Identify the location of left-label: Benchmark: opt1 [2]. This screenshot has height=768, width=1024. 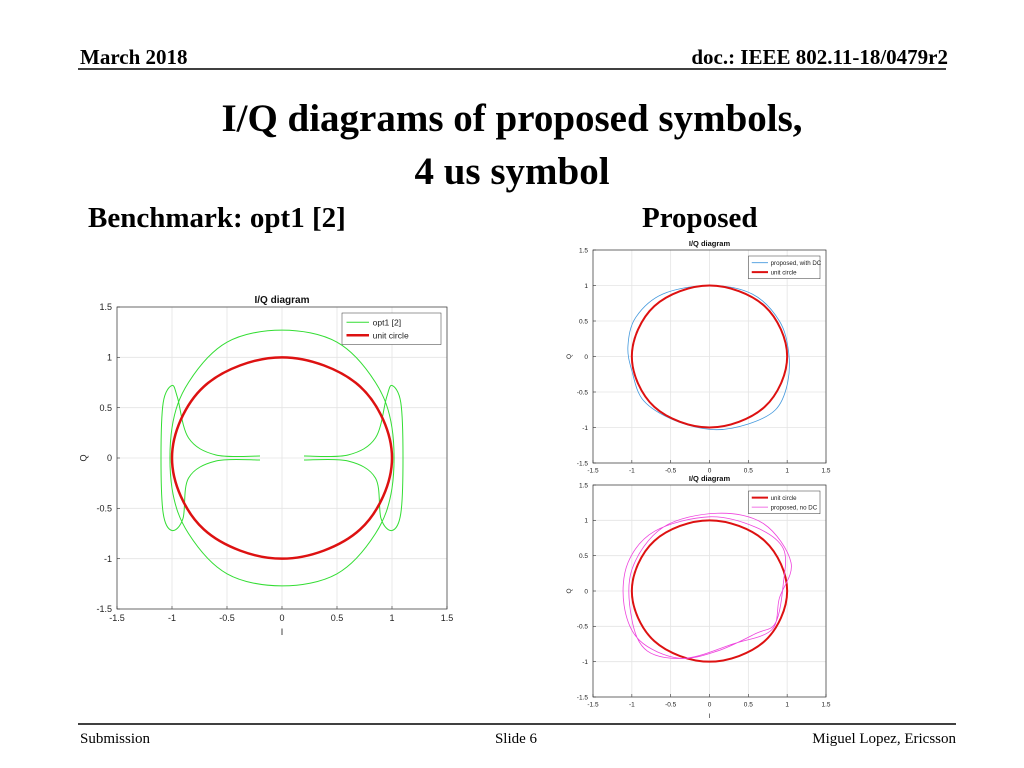
(217, 218).